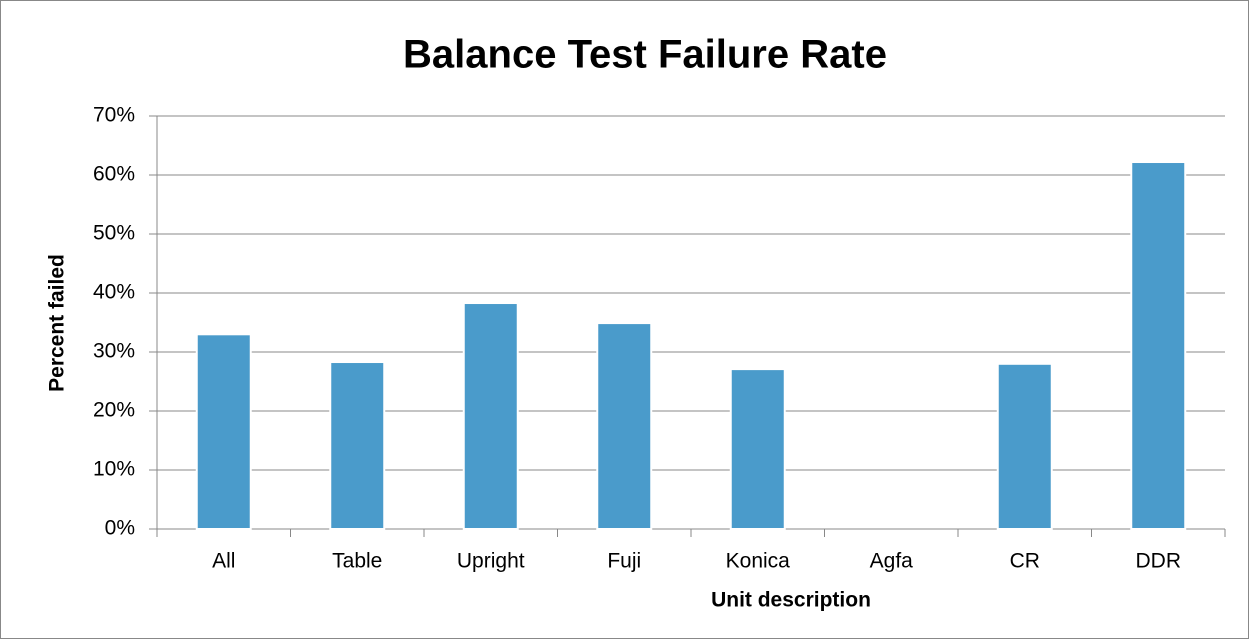 The image size is (1250, 640). I want to click on x-tick-label: Upright, so click(491, 561).